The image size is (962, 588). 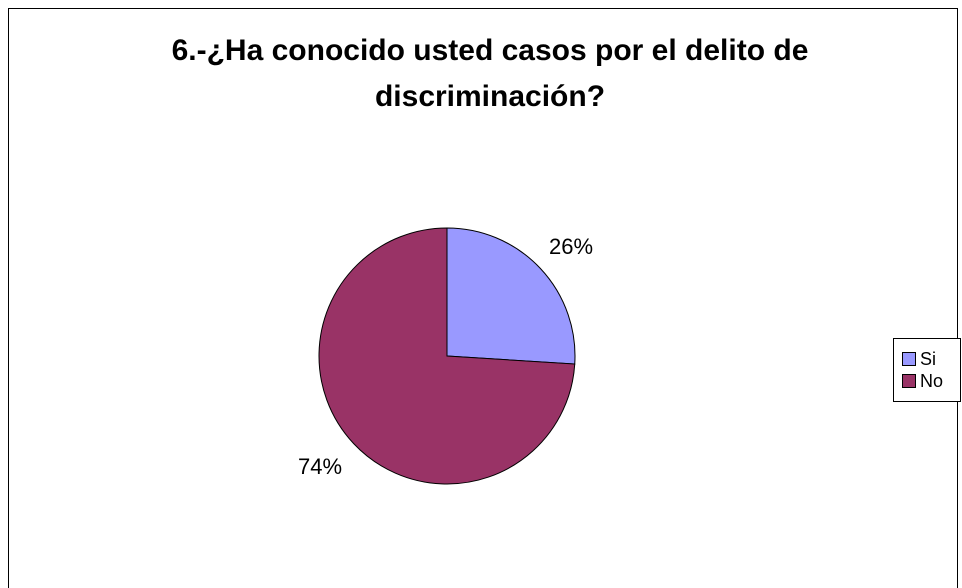 I want to click on legend-label-si: Si, so click(x=928, y=358).